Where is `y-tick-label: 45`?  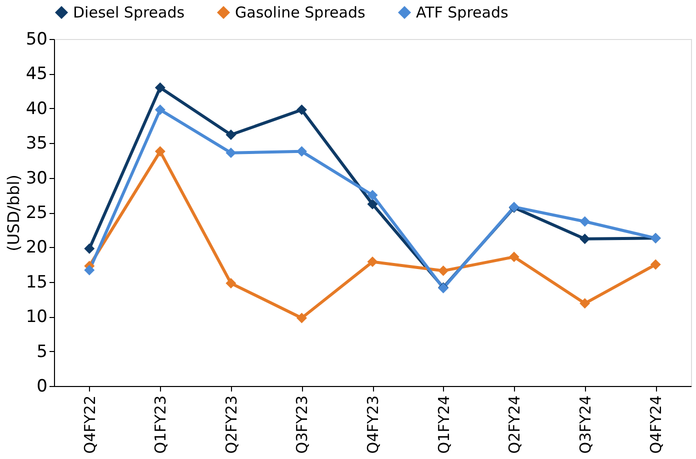
y-tick-label: 45 is located at coordinates (37, 74).